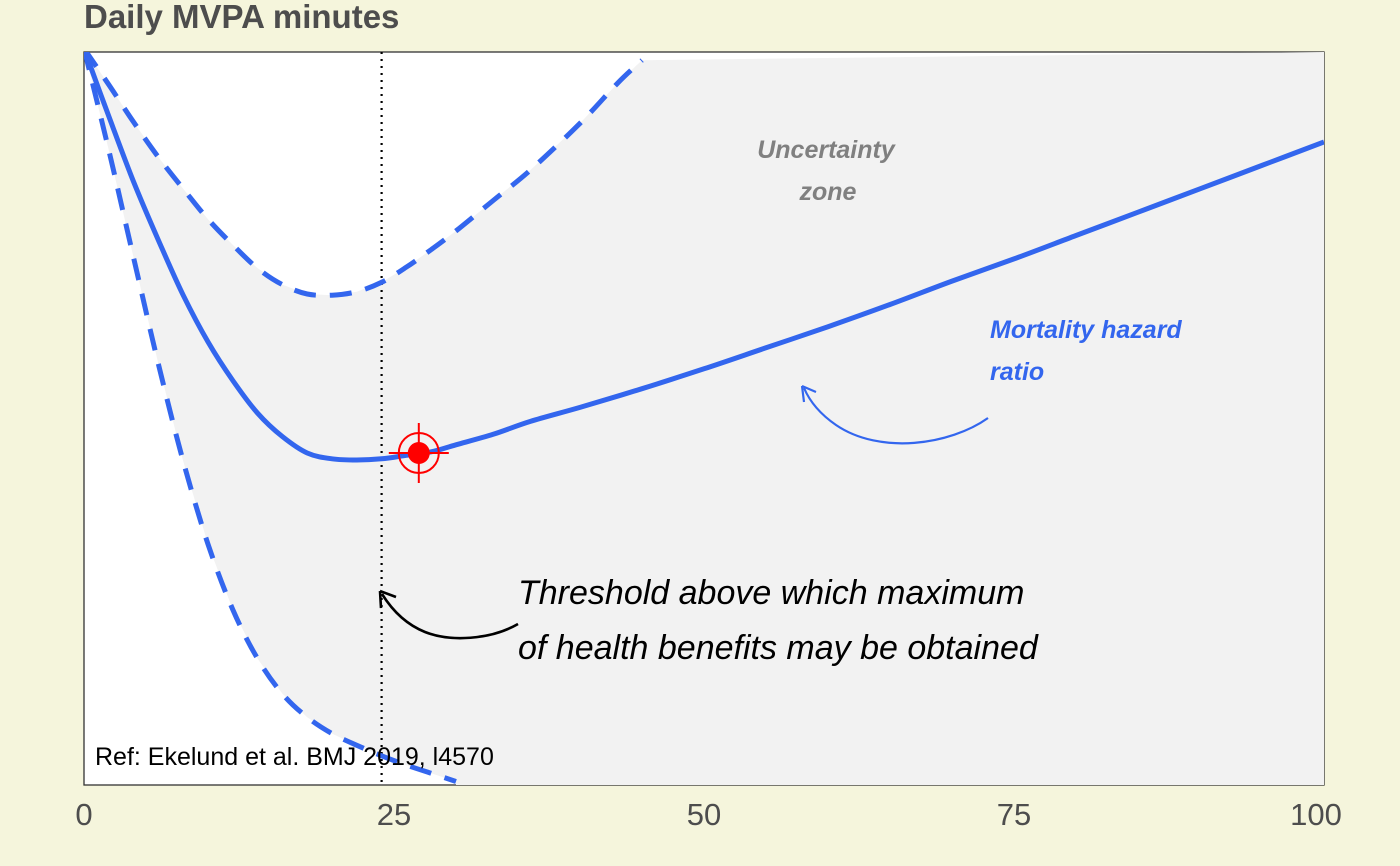 The image size is (1400, 866). Describe the element at coordinates (241, 17) in the screenshot. I see `chart-title: Daily MVPA minutes` at that location.